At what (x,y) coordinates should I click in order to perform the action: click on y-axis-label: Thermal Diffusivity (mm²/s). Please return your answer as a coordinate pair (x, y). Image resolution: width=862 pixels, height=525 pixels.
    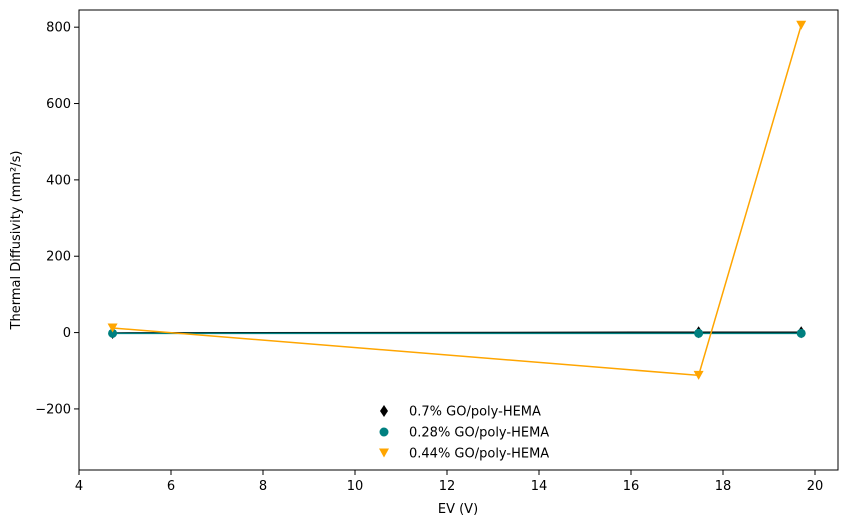
    Looking at the image, I should click on (16, 241).